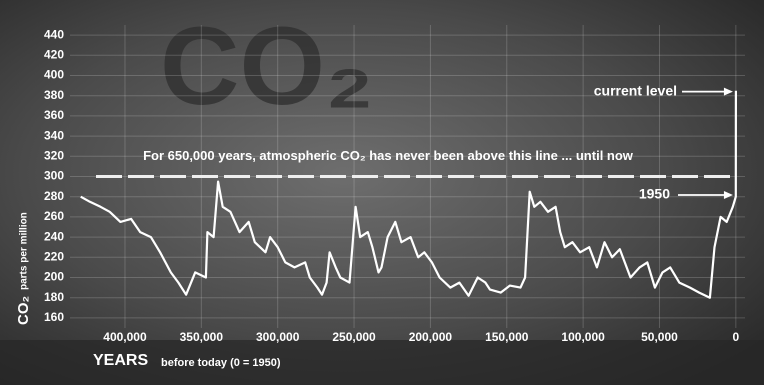 This screenshot has height=385, width=764. What do you see at coordinates (24, 251) in the screenshot?
I see `y-label-rest: parts per million` at bounding box center [24, 251].